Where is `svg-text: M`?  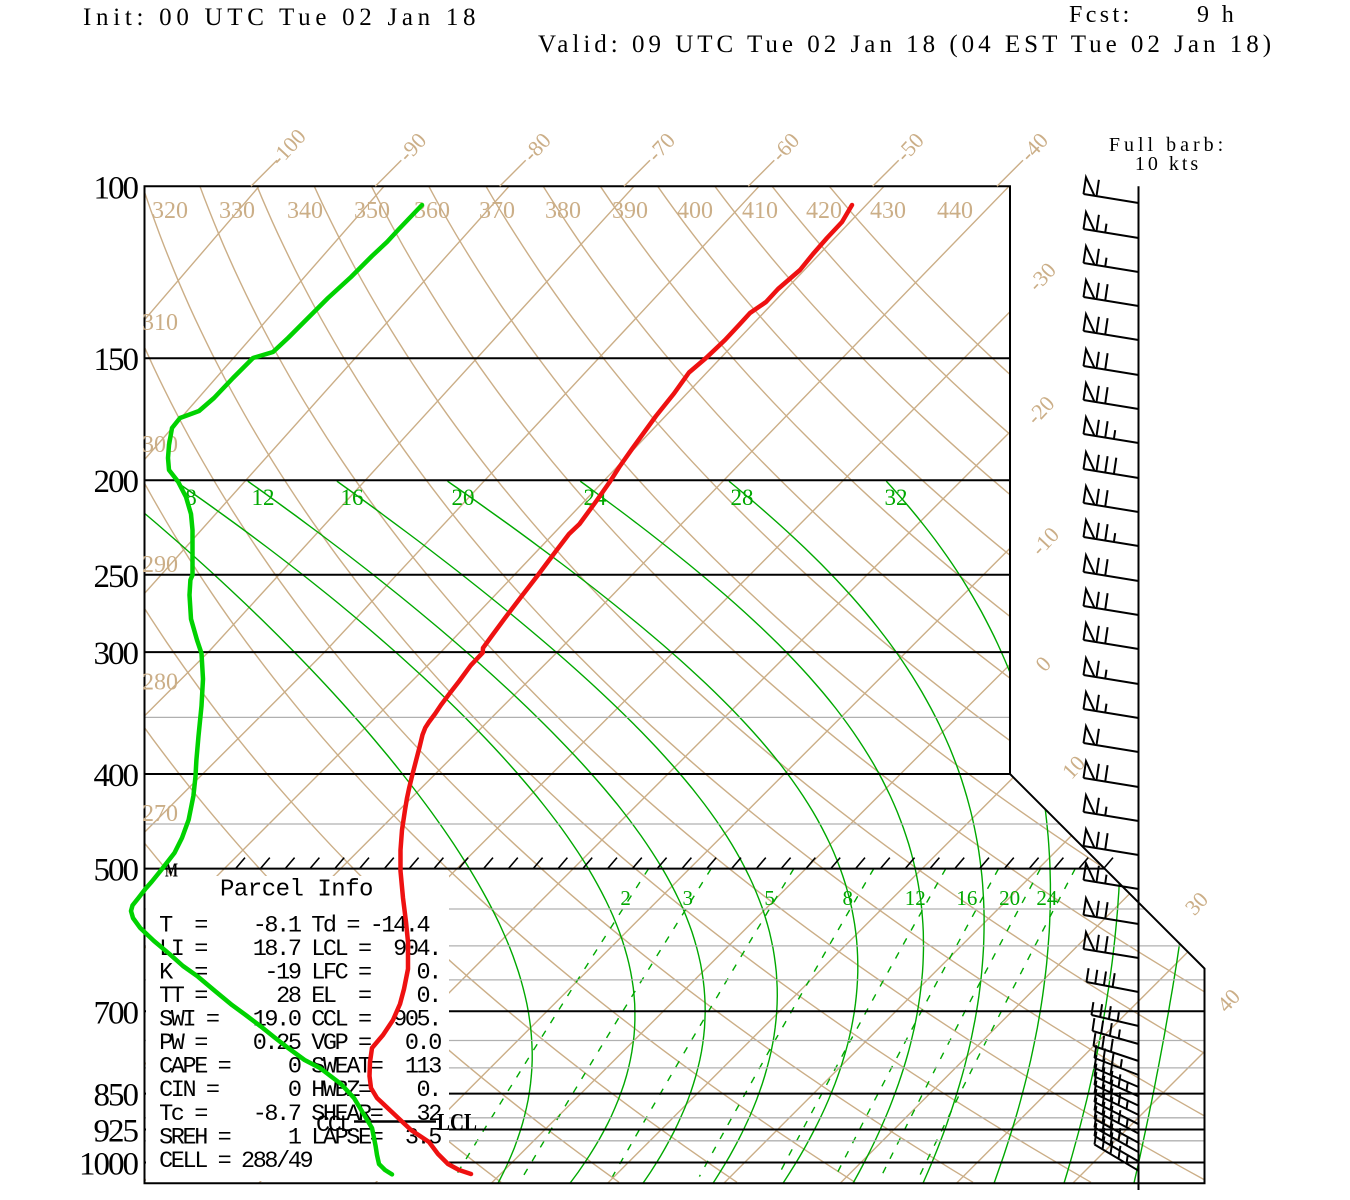
svg-text: M is located at coordinates (171, 871).